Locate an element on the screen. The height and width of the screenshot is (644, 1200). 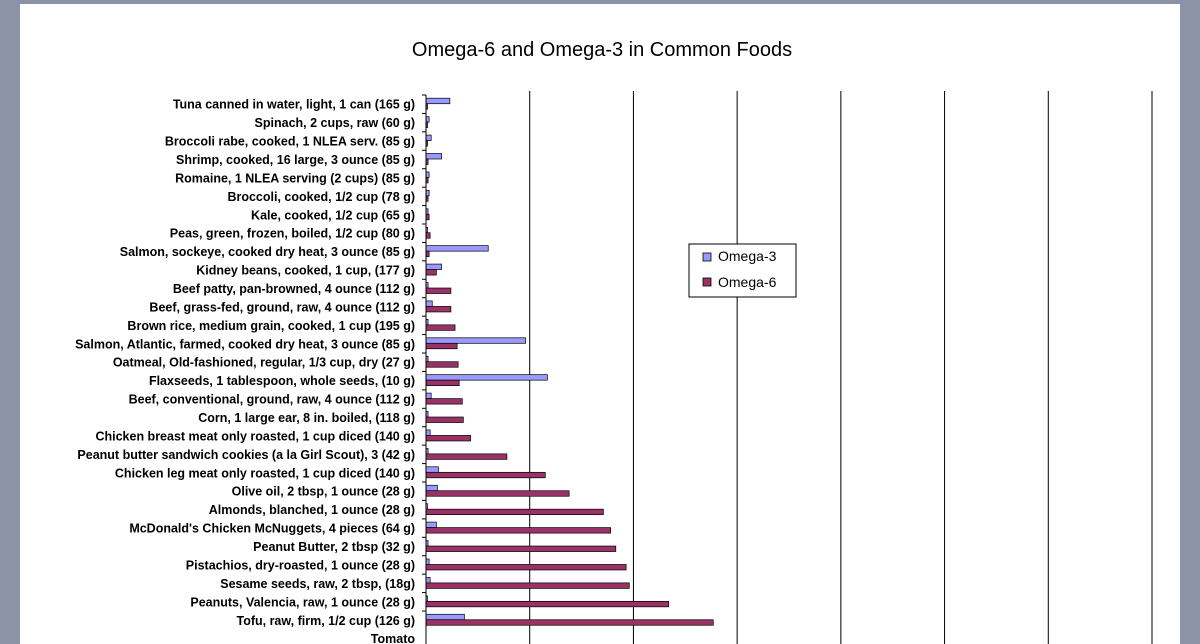
legend-swatch-omega6 is located at coordinates (707, 282).